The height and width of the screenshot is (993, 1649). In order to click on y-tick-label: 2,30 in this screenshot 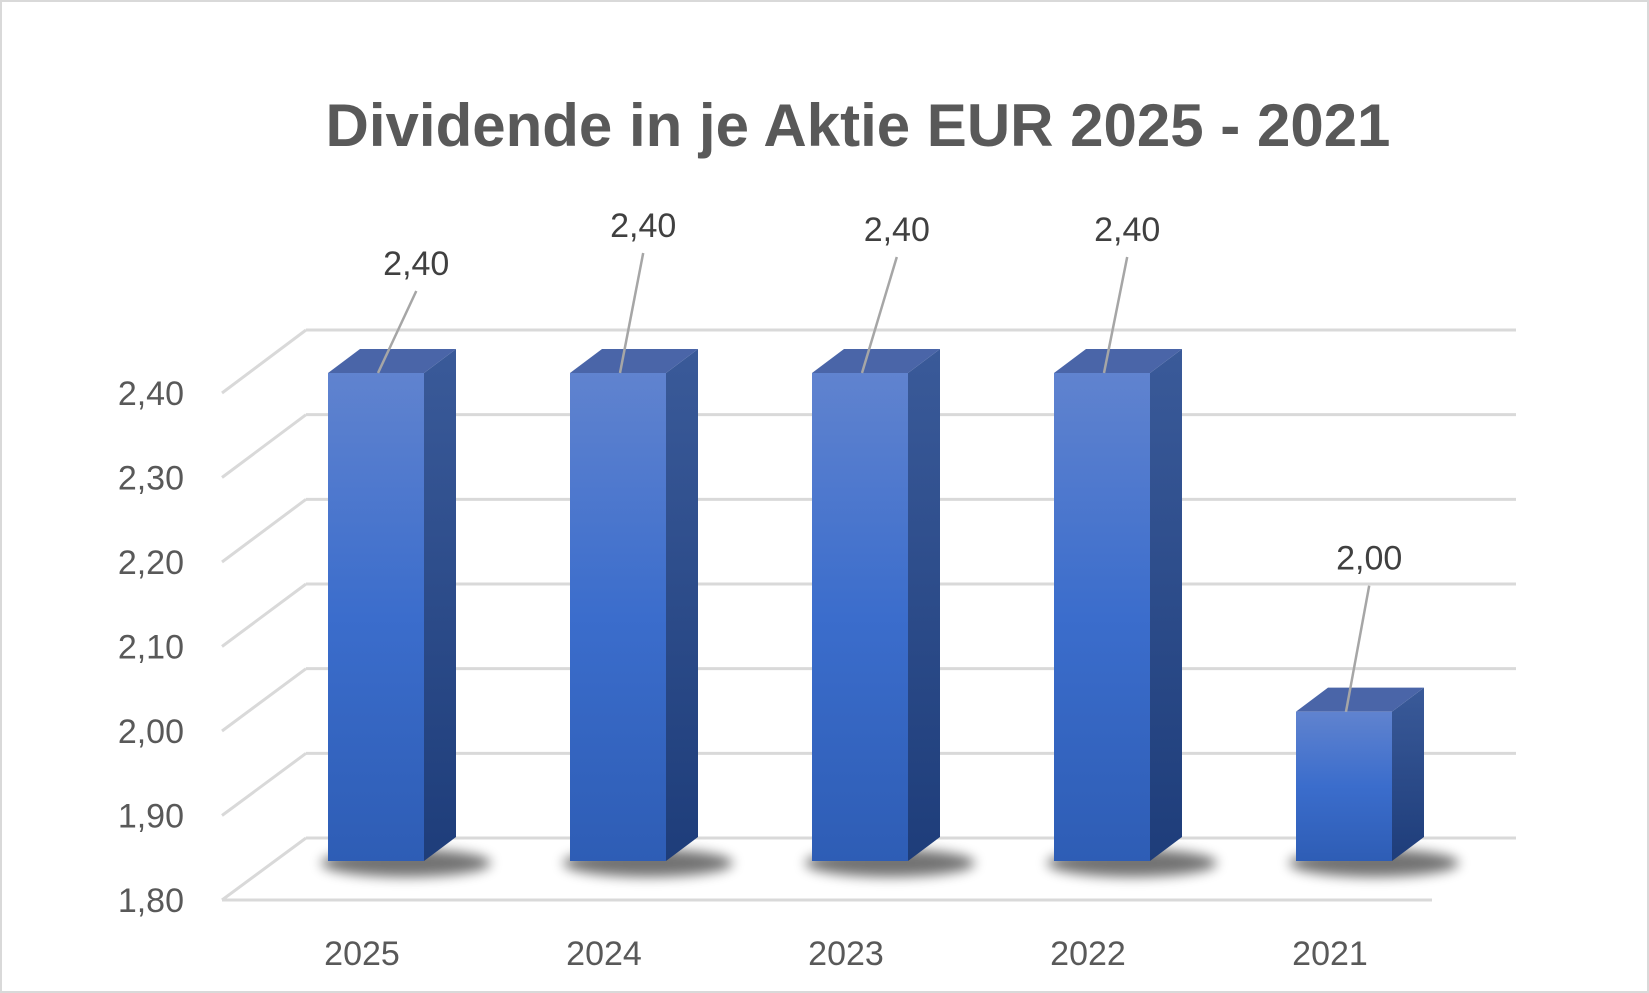, I will do `click(151, 479)`.